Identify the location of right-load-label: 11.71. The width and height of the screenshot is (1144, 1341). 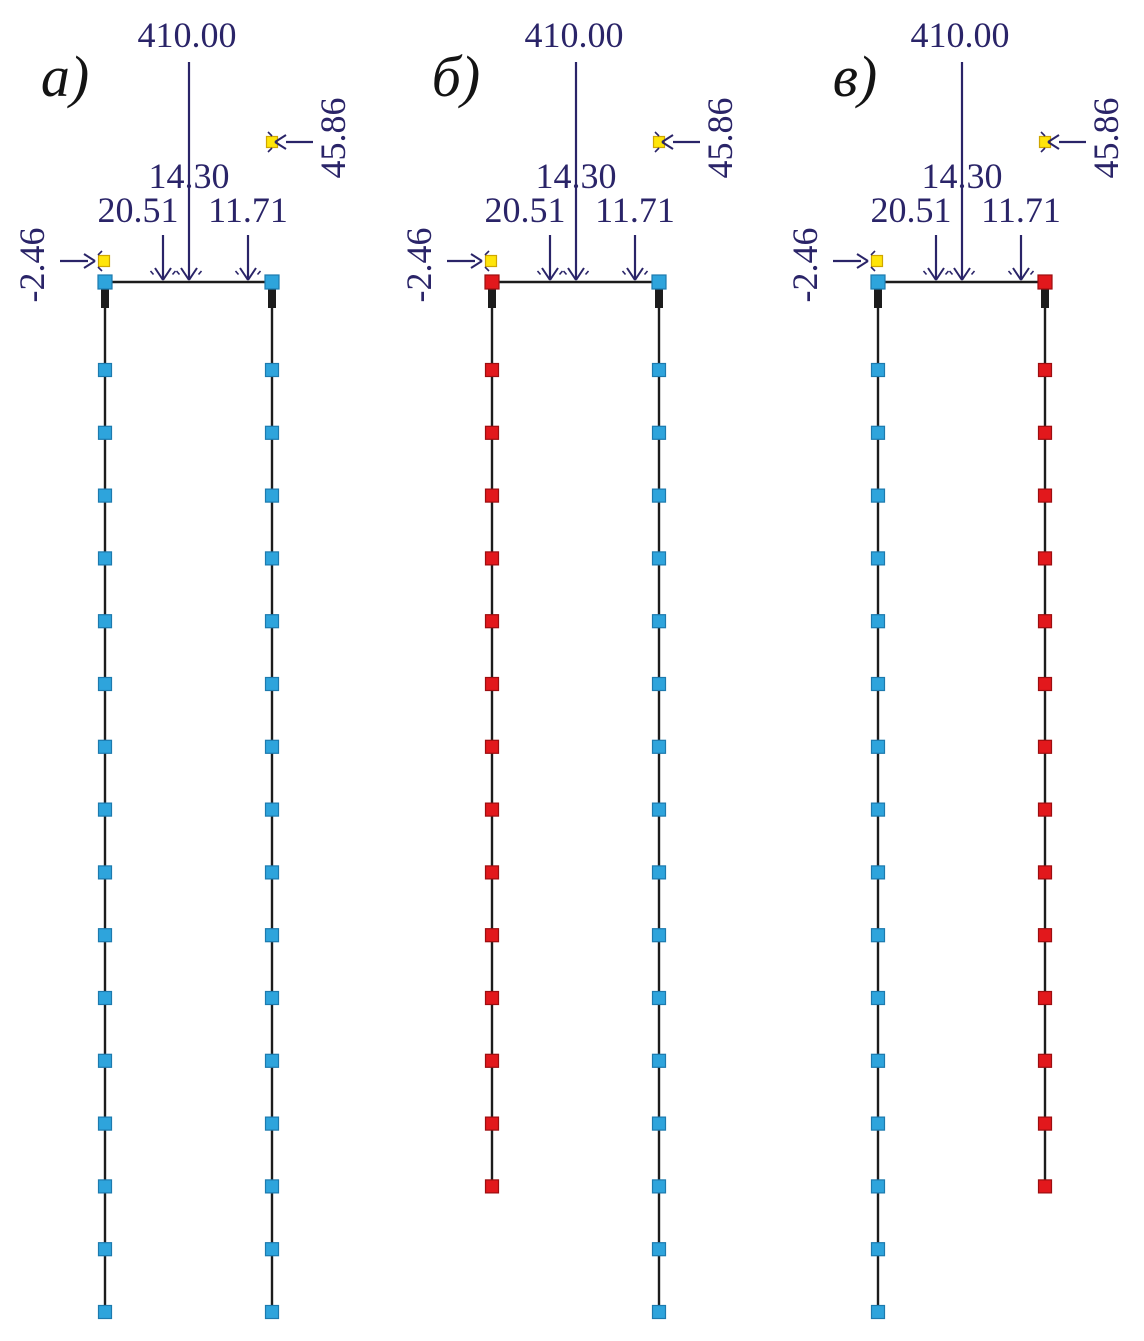
(1021, 210).